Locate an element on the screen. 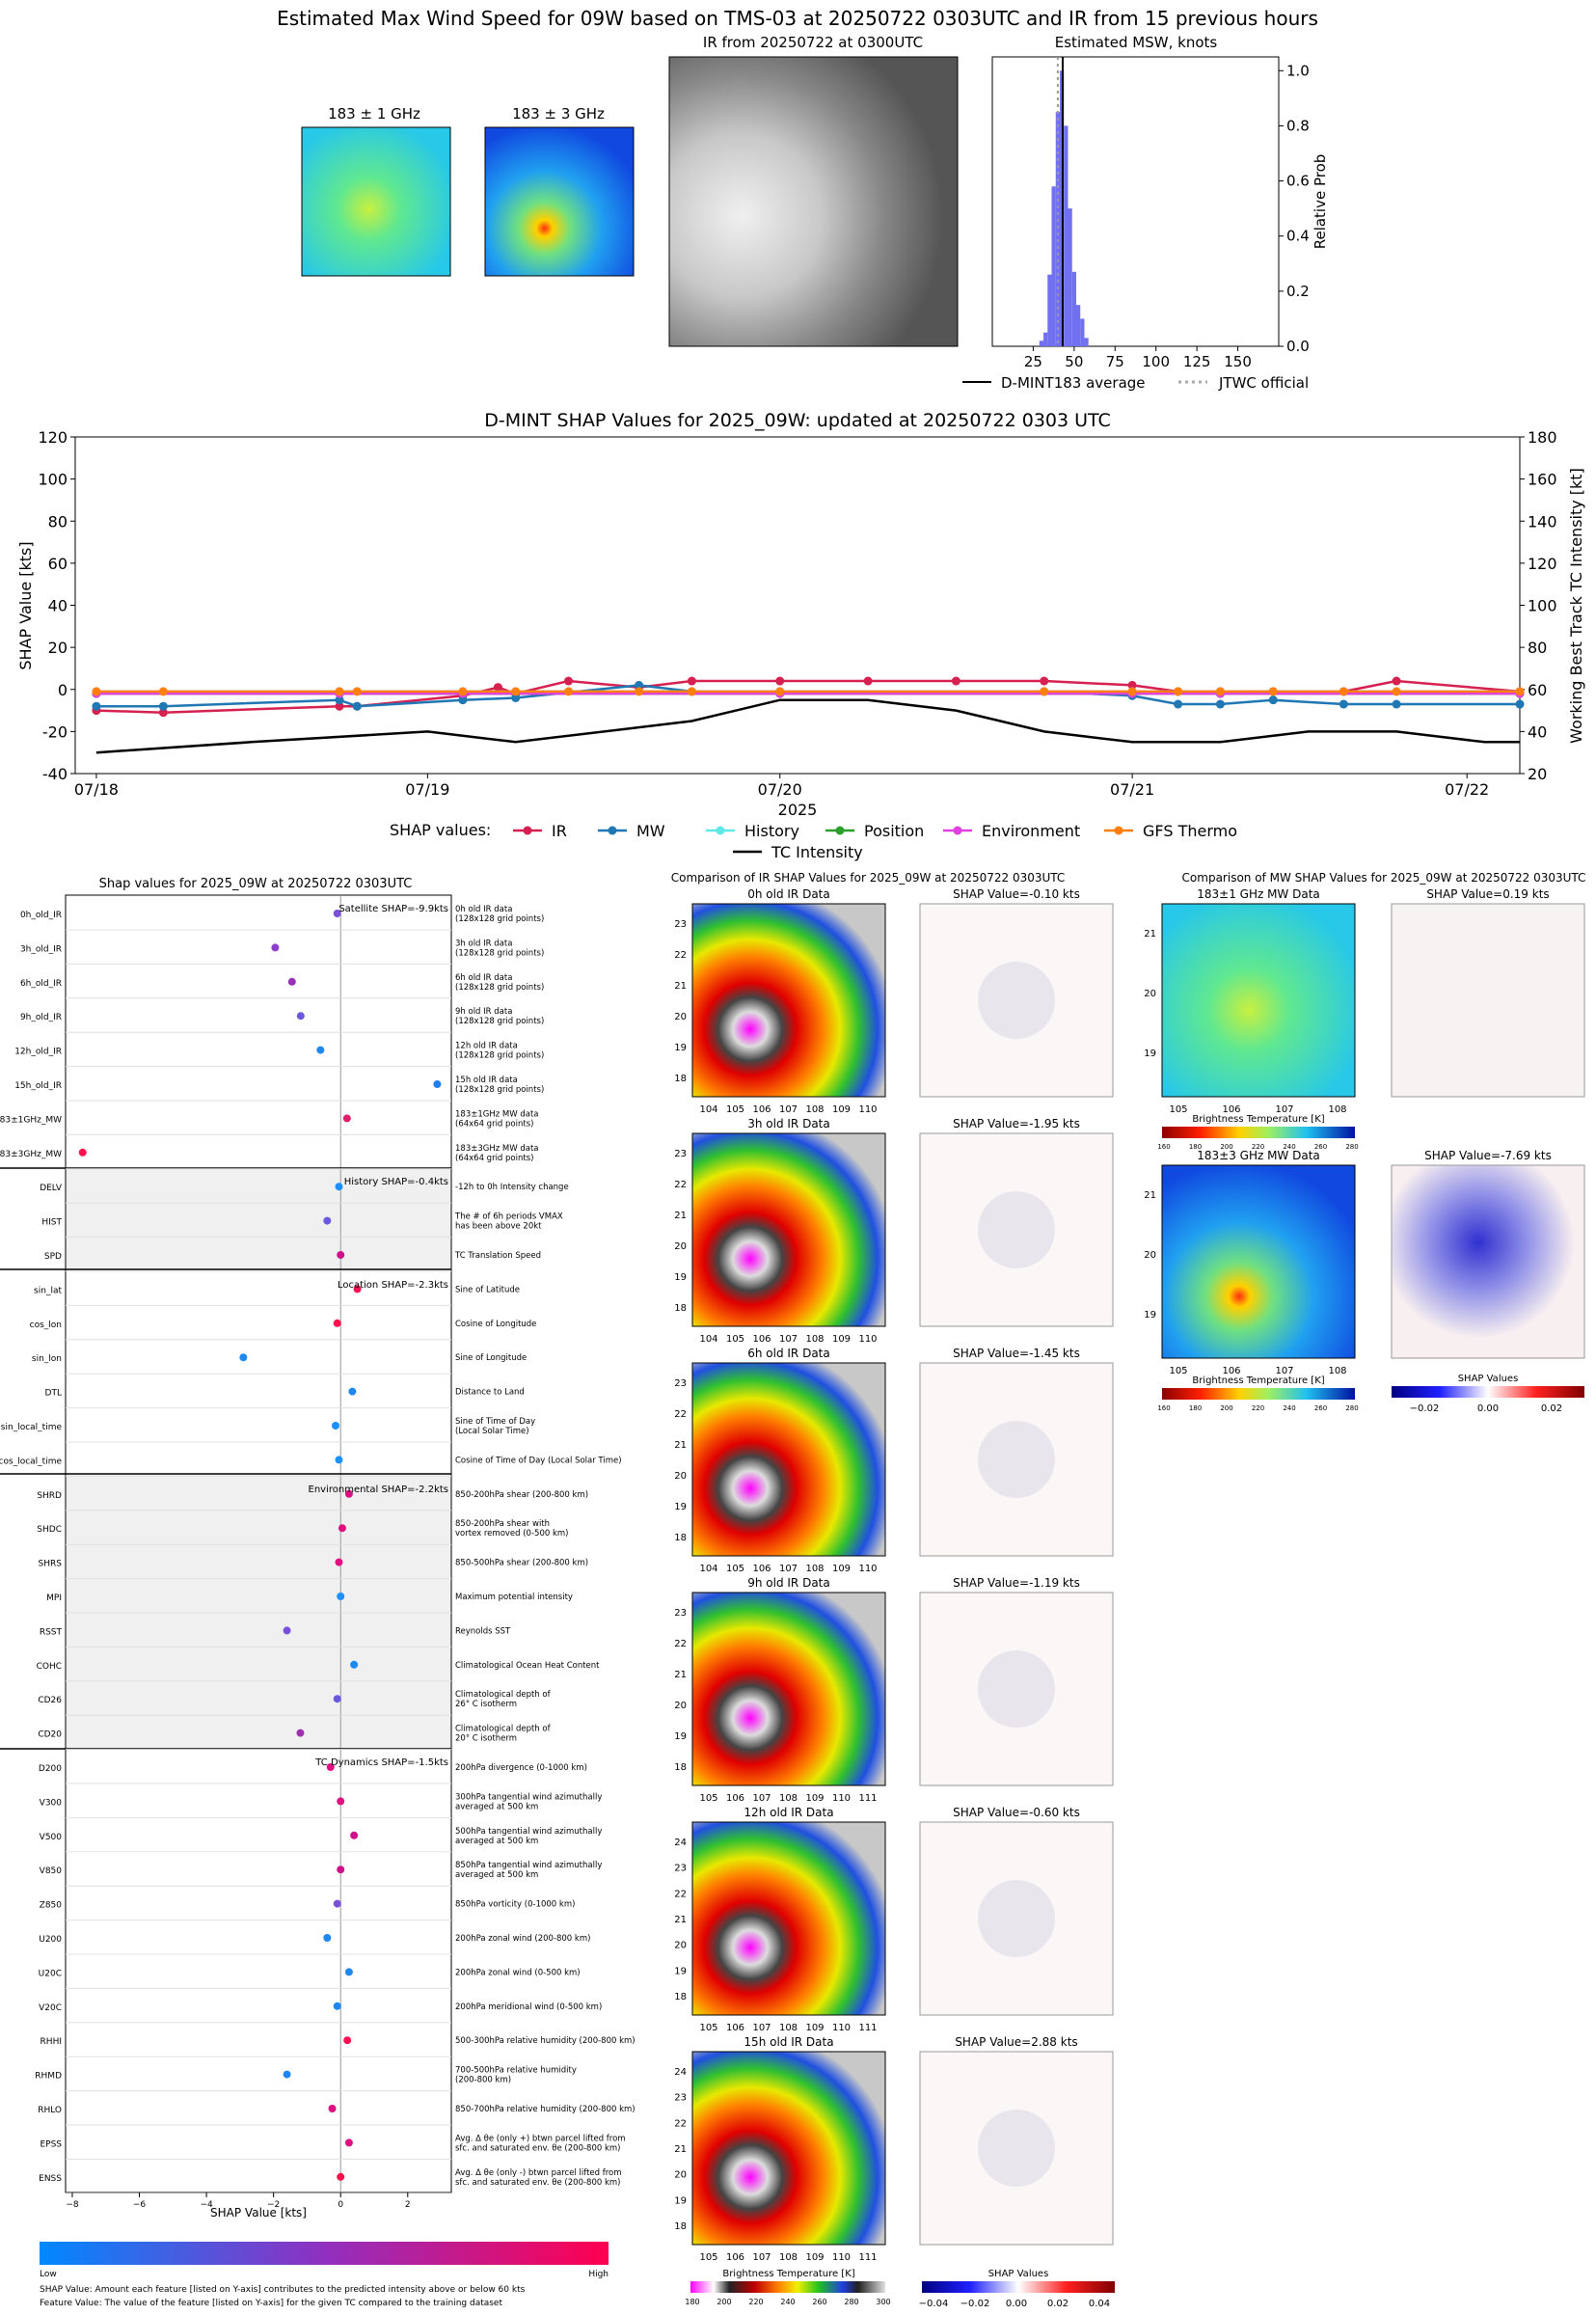 The width and height of the screenshot is (1596, 2315). feat-label: SHRS is located at coordinates (51, 1565).